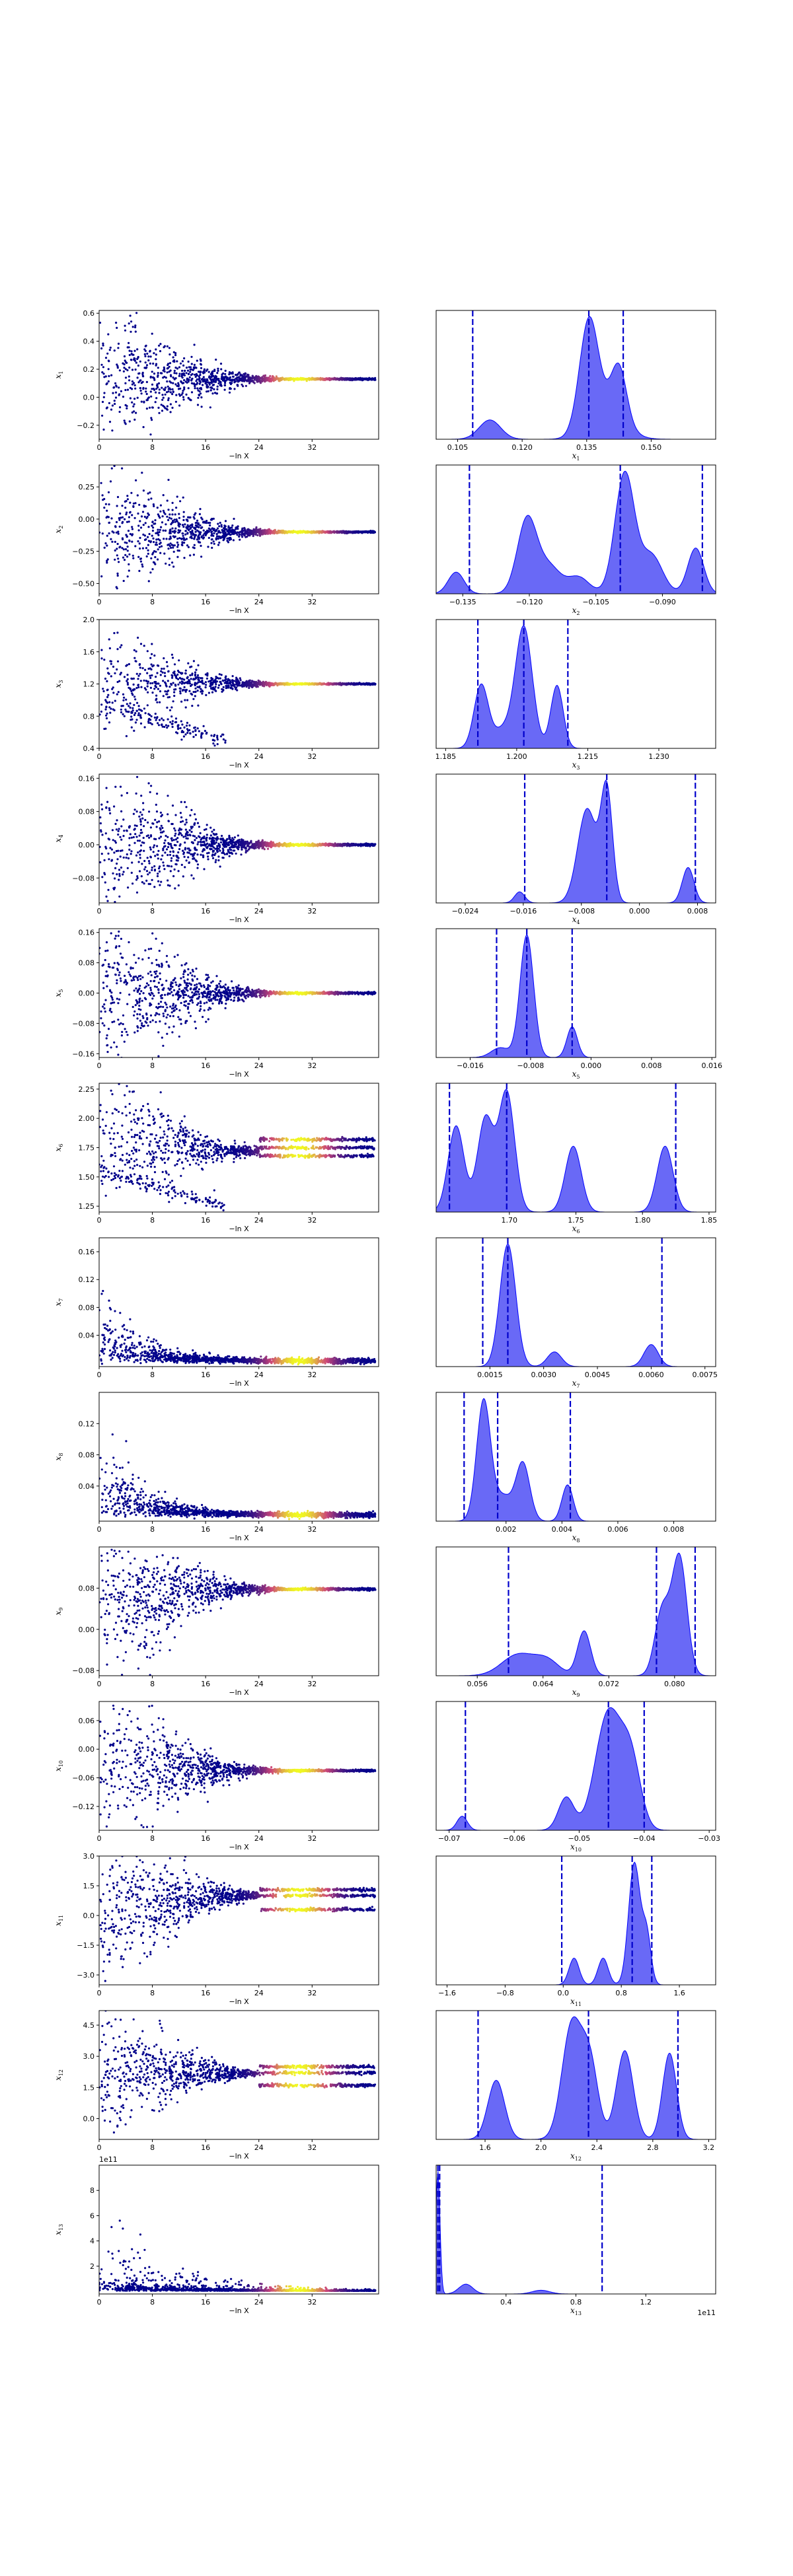  What do you see at coordinates (89, 717) in the screenshot?
I see `y-tick-label: 0.8` at bounding box center [89, 717].